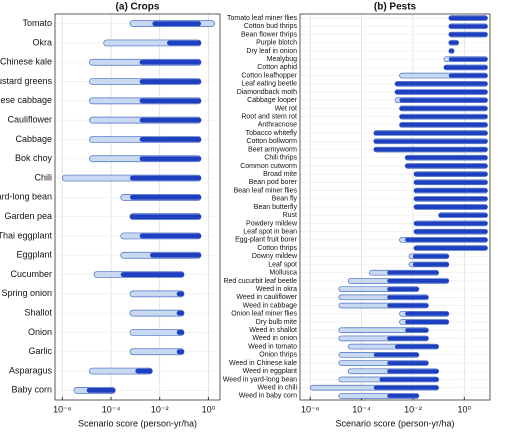 The height and width of the screenshot is (435, 520). What do you see at coordinates (272, 346) in the screenshot?
I see `category-label: Weed in tomato` at bounding box center [272, 346].